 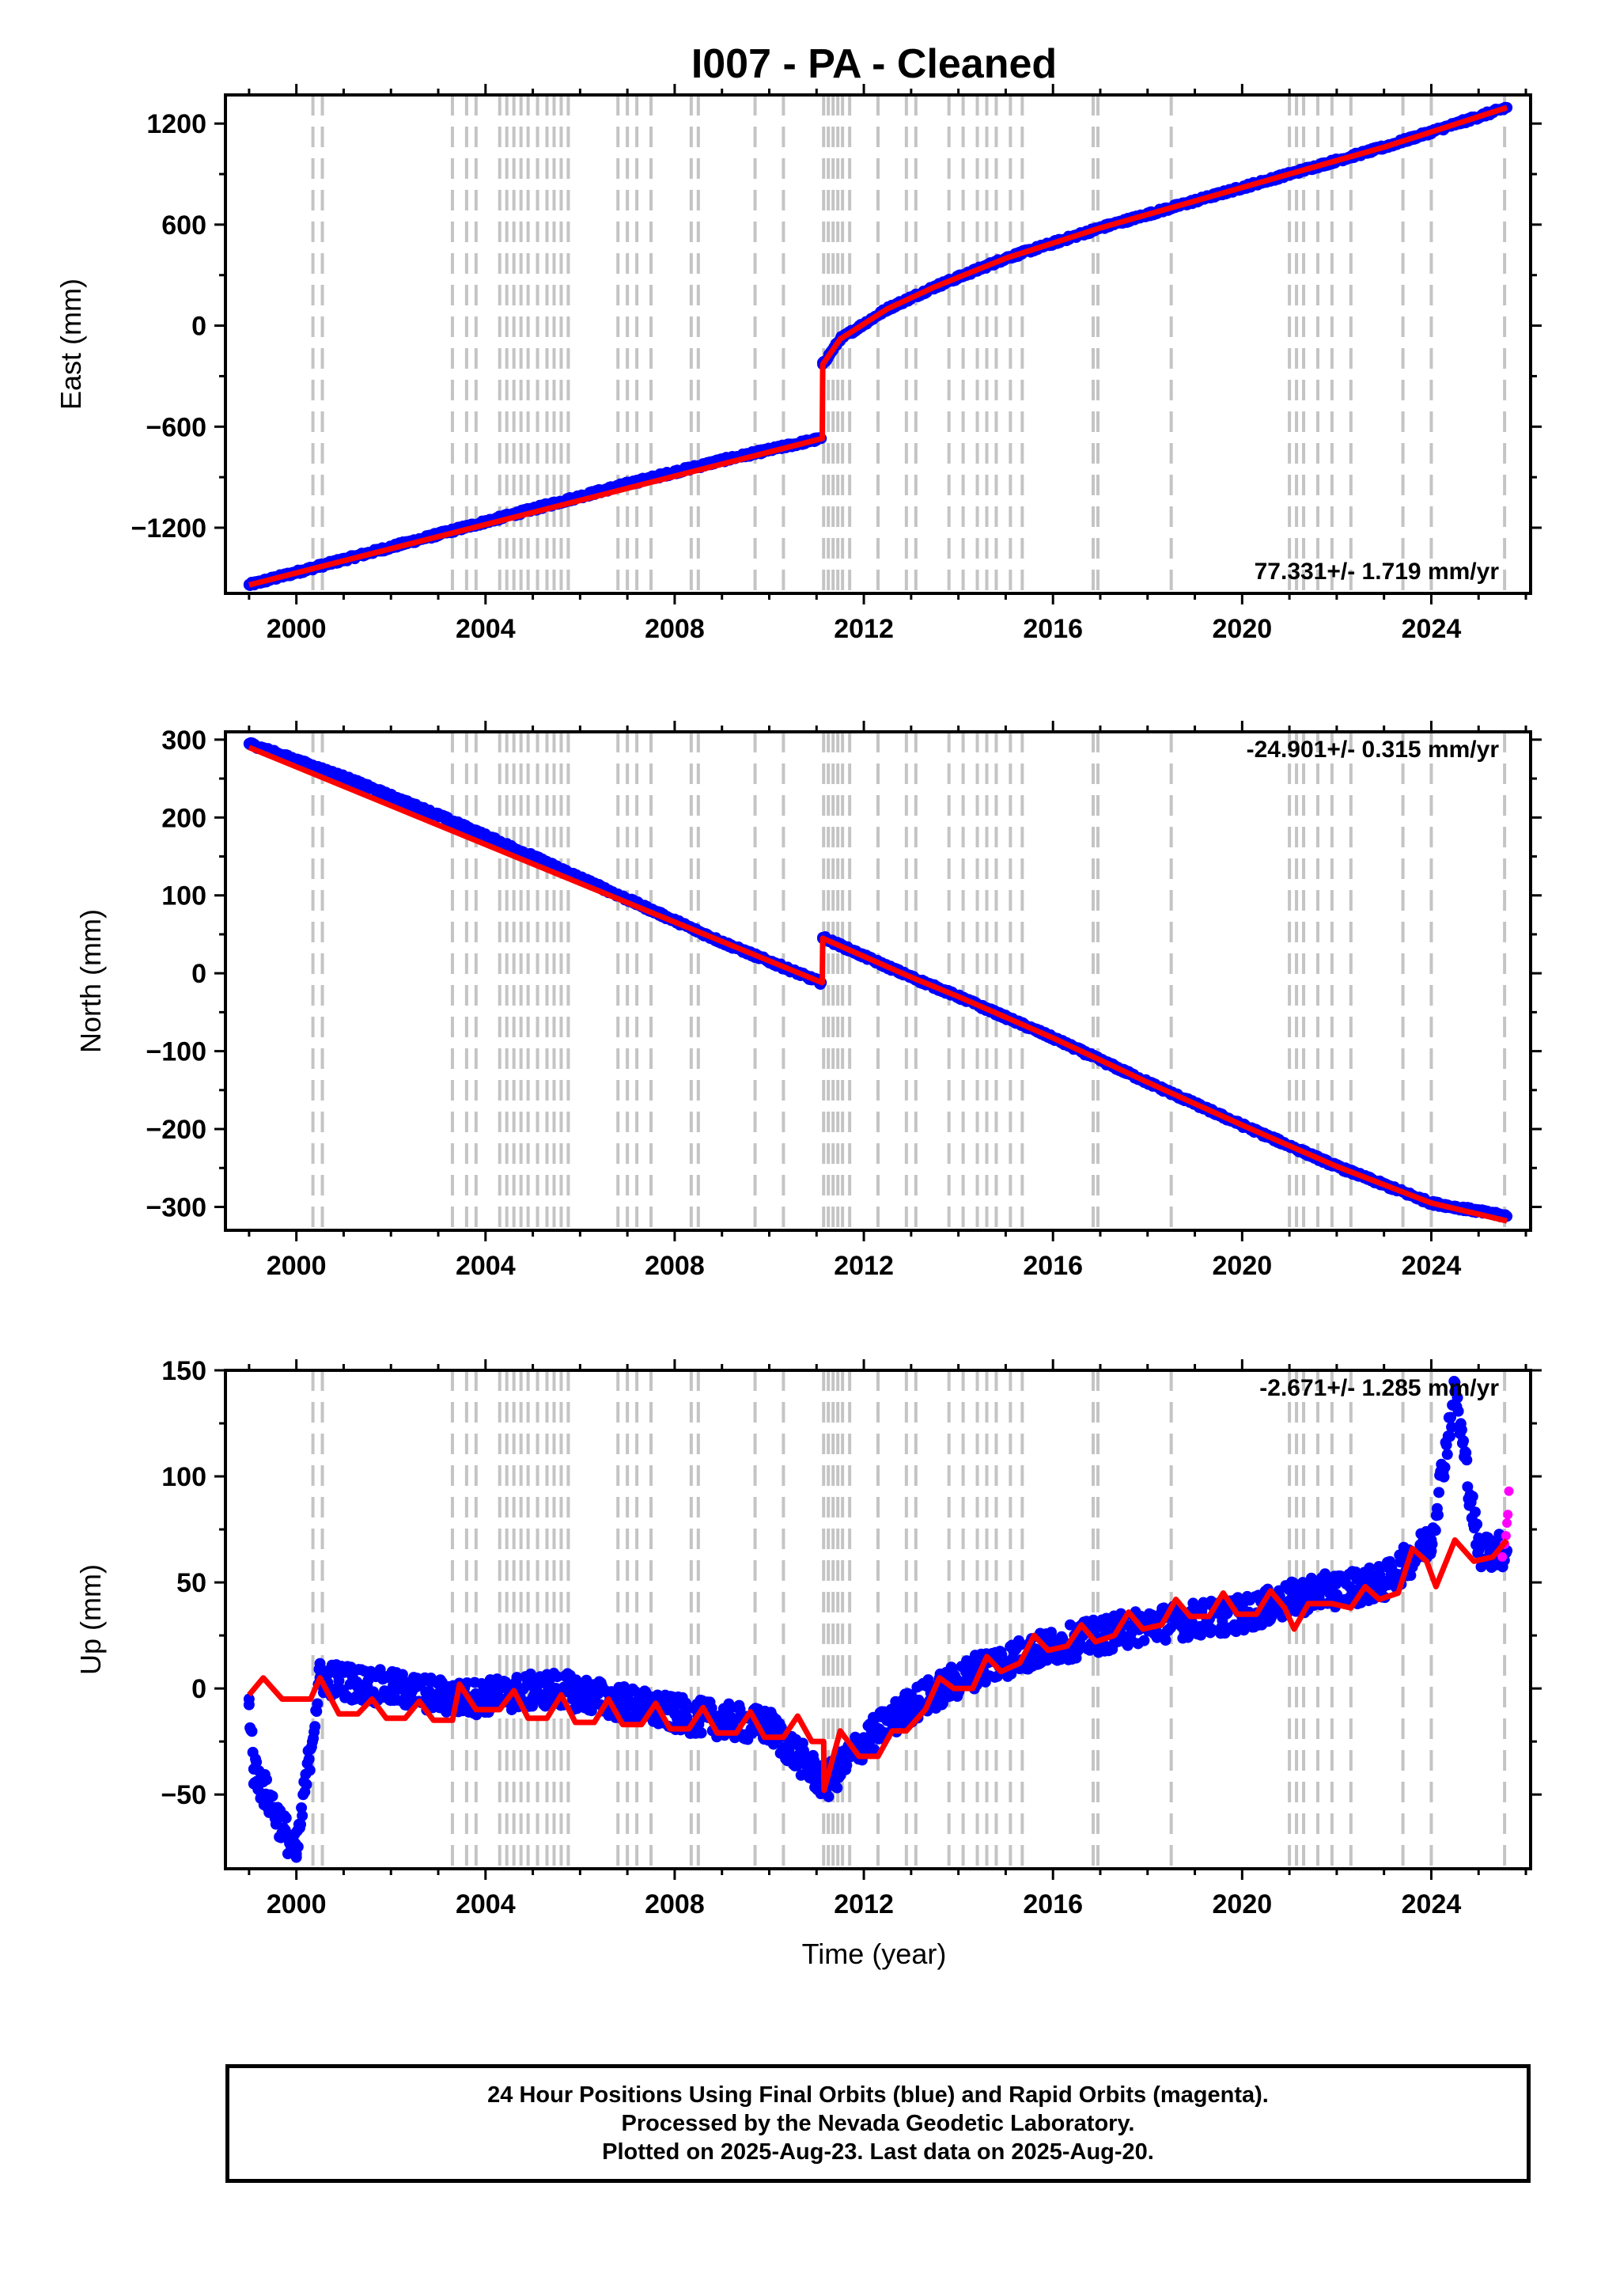 What do you see at coordinates (1374, 750) in the screenshot?
I see `rate-annotation: -24.901+/- 0.315 mm/yr` at bounding box center [1374, 750].